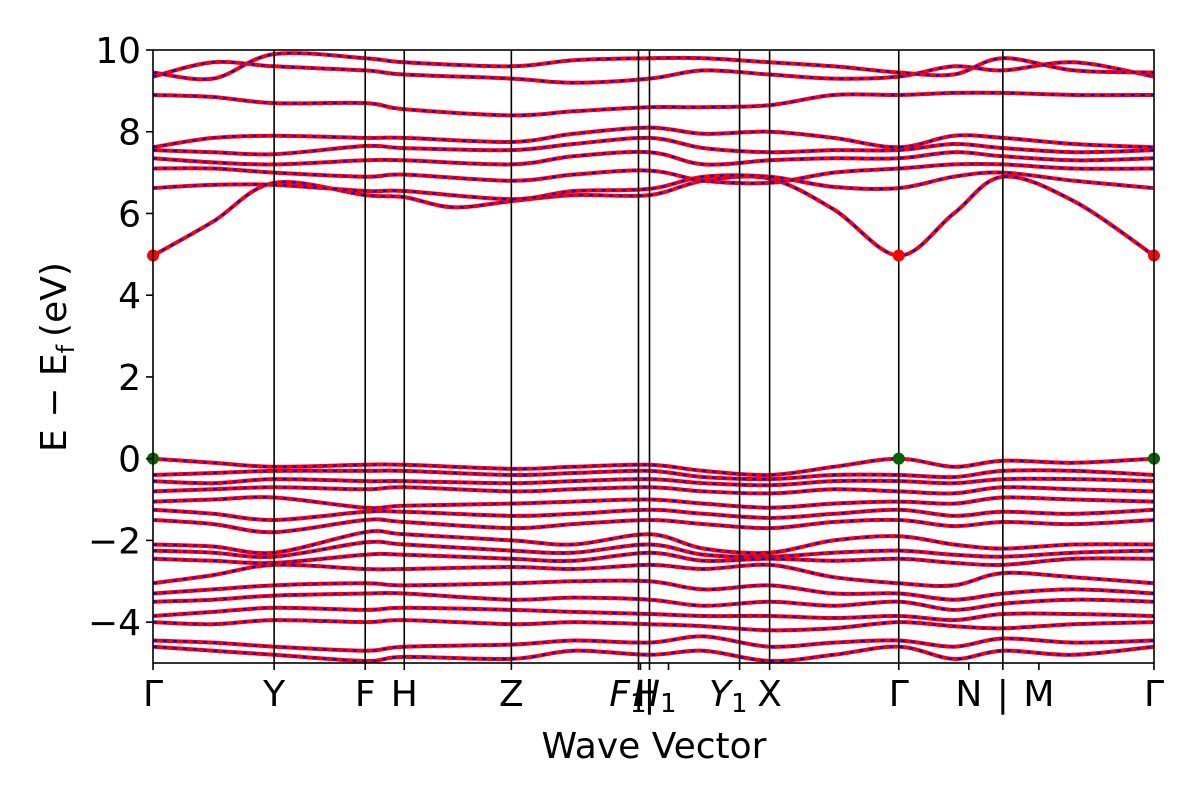  What do you see at coordinates (129, 214) in the screenshot?
I see `y-tick-label-5: 6` at bounding box center [129, 214].